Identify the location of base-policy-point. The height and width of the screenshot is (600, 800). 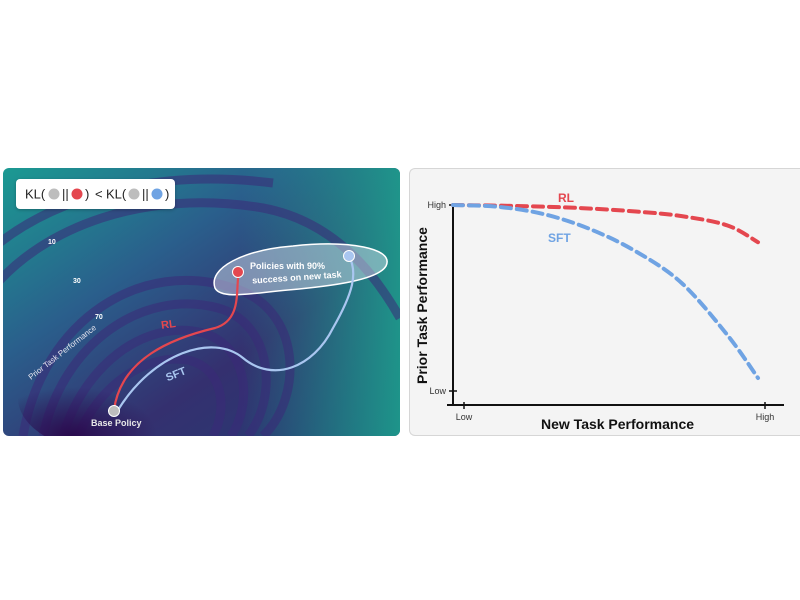
(114, 411).